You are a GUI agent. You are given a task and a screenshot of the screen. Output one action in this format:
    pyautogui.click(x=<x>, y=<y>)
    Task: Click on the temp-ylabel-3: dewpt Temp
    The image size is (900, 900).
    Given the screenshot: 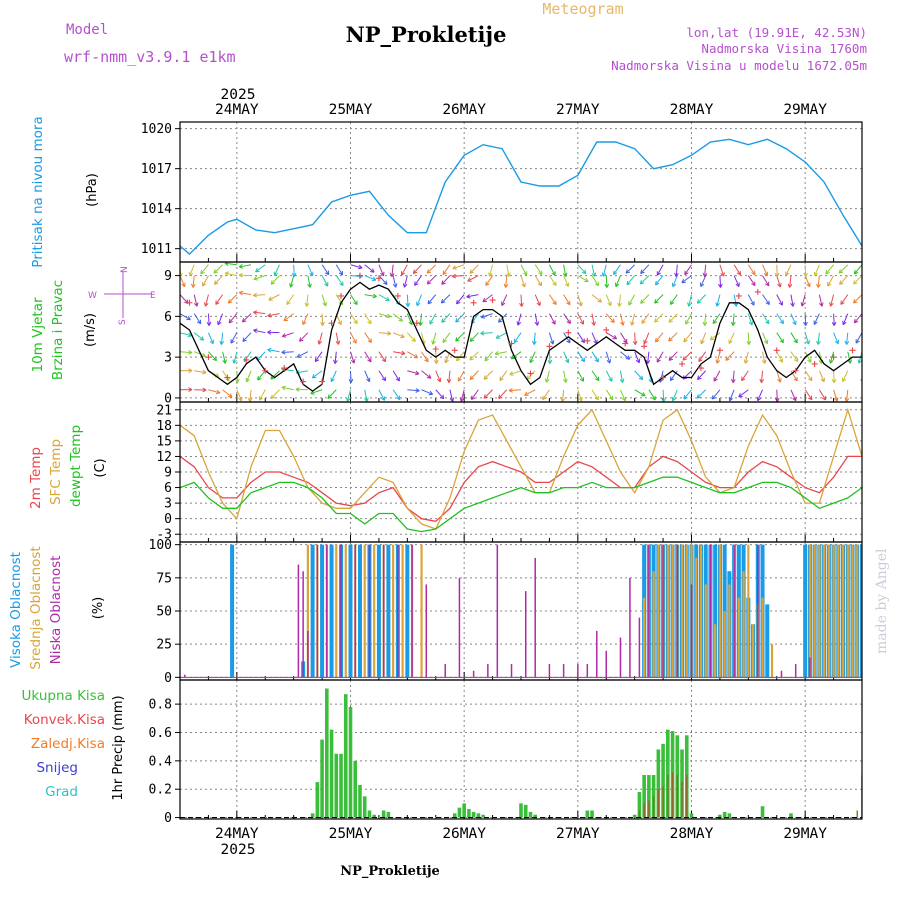 What is the action you would take?
    pyautogui.click(x=76, y=466)
    